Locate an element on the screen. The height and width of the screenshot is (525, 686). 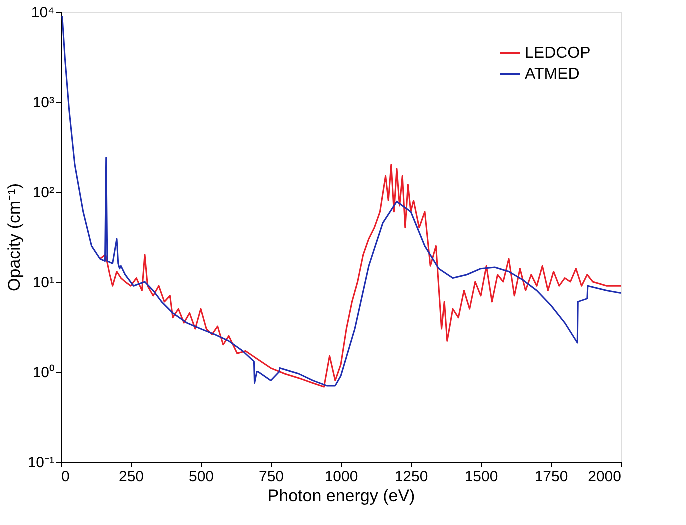
x-tick-label: 1000 is located at coordinates (341, 477).